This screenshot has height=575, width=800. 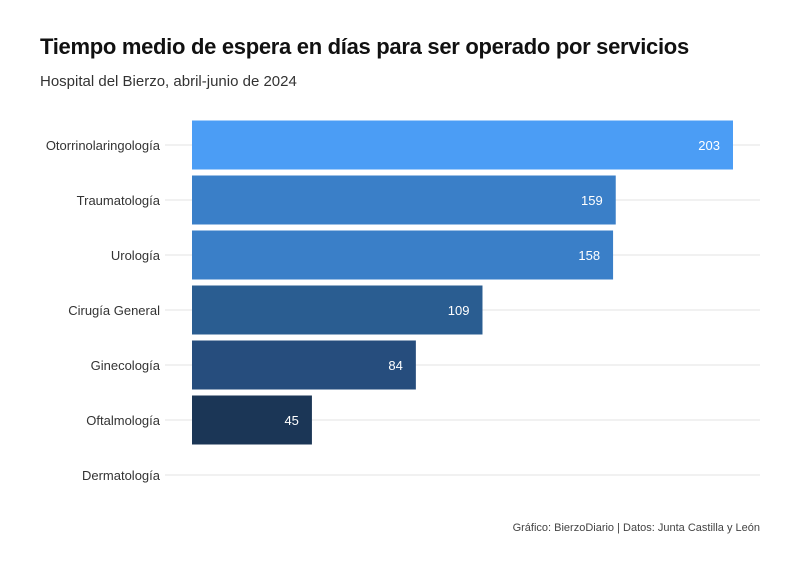 I want to click on value-label-ginecologia: 84, so click(x=395, y=365).